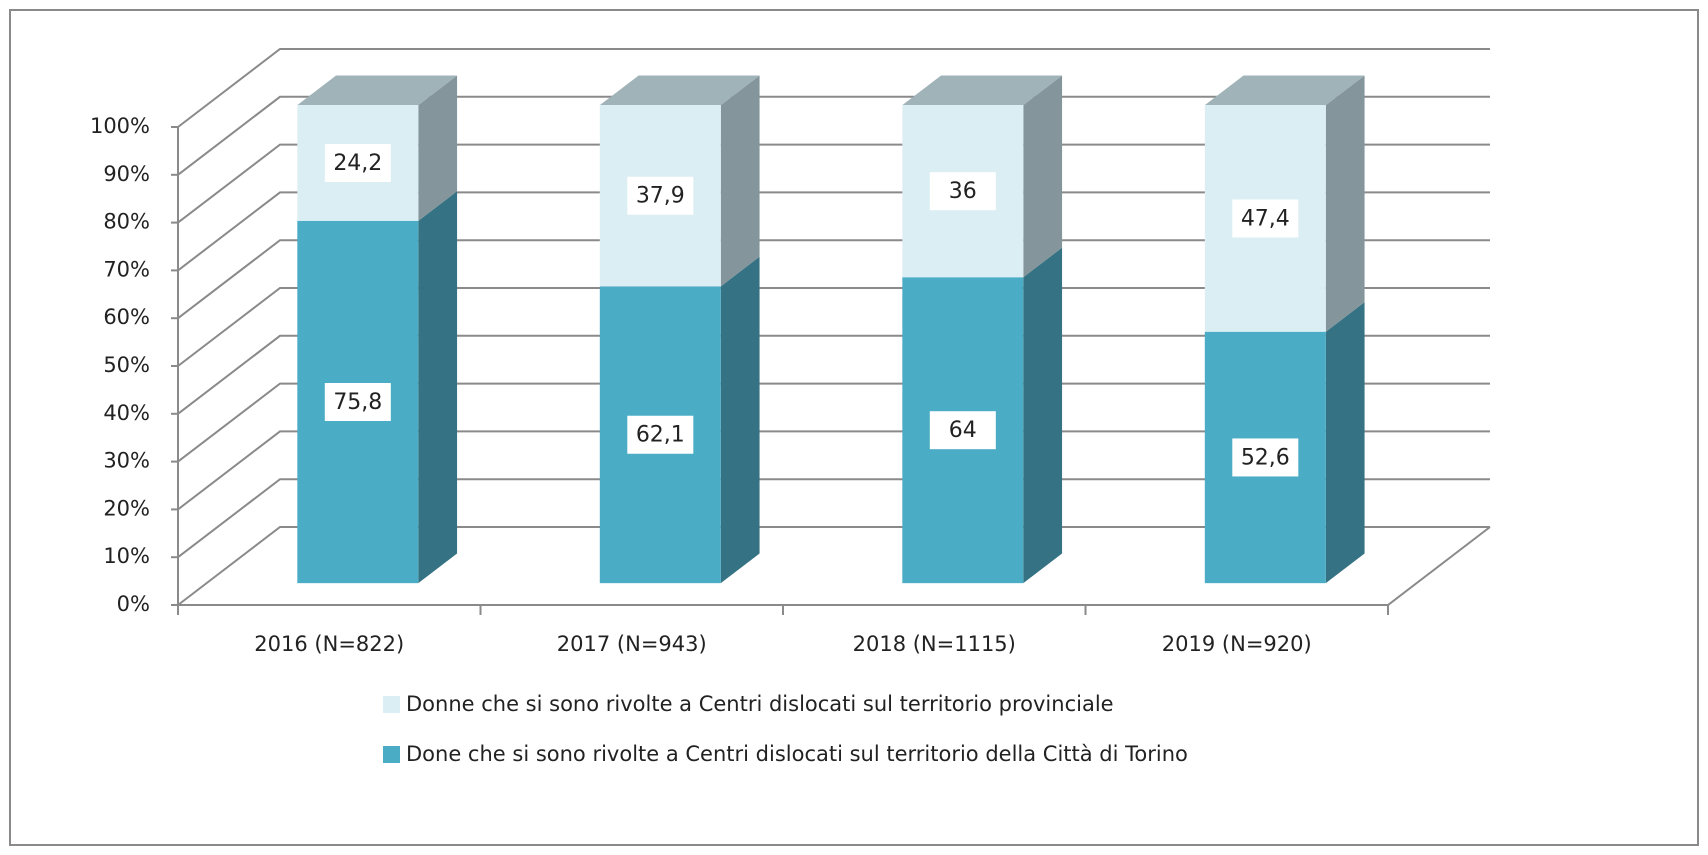  Describe the element at coordinates (1237, 644) in the screenshot. I see `x-tick-label: 2019 (N=920)` at that location.